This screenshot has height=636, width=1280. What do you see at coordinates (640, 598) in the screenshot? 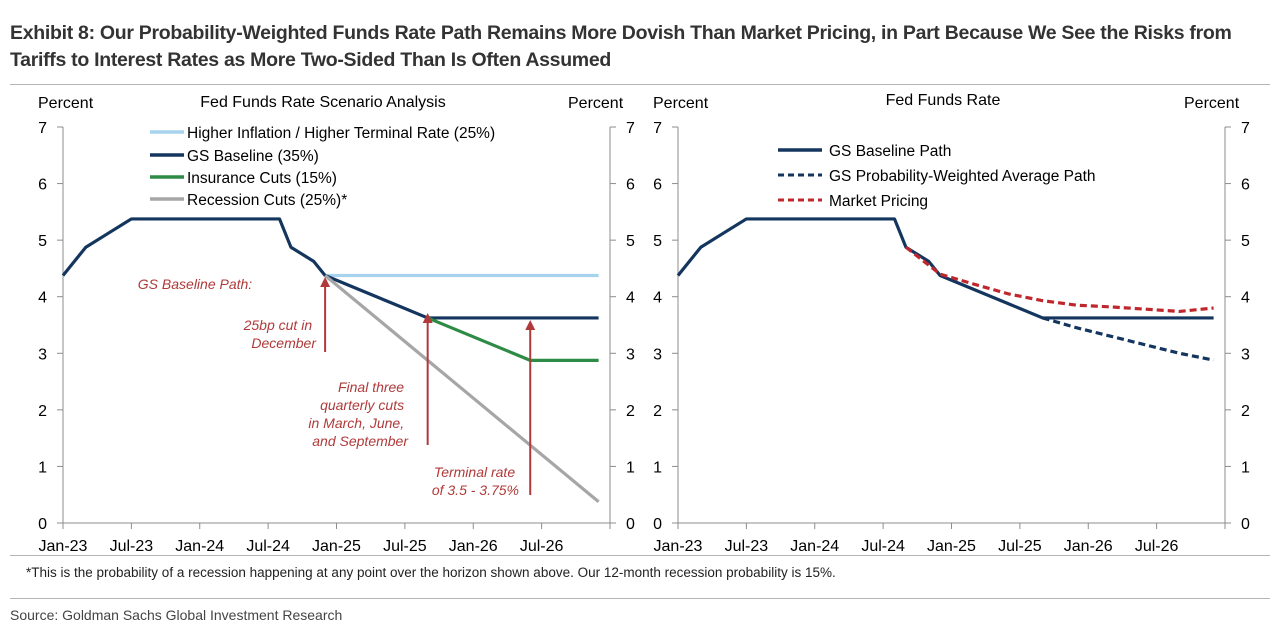
I see `source-divider` at bounding box center [640, 598].